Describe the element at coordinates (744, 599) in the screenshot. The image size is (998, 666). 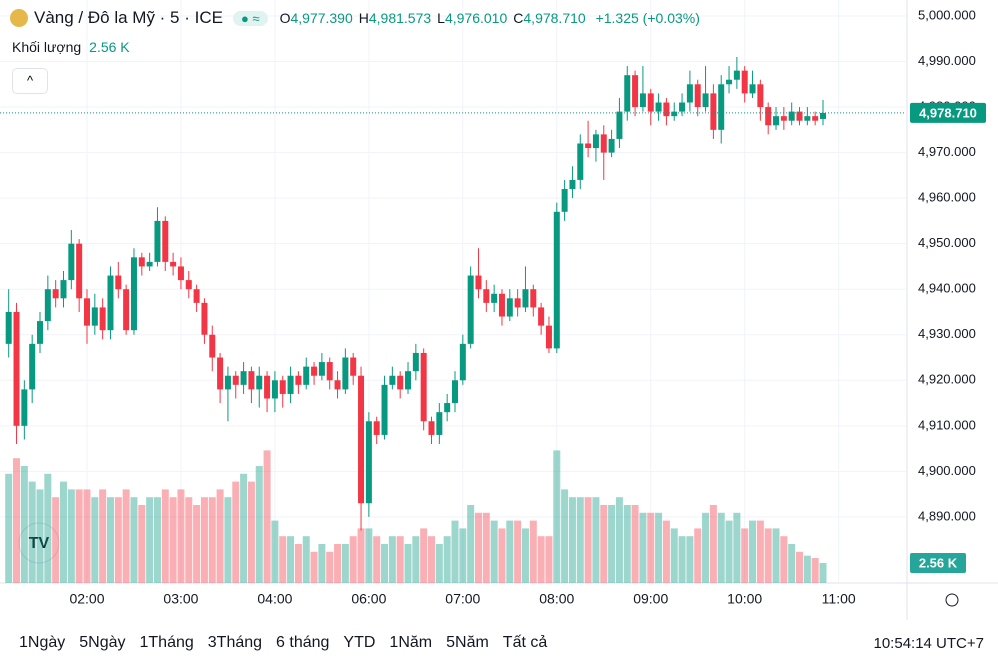
I see `x-tick-label: 10:00` at that location.